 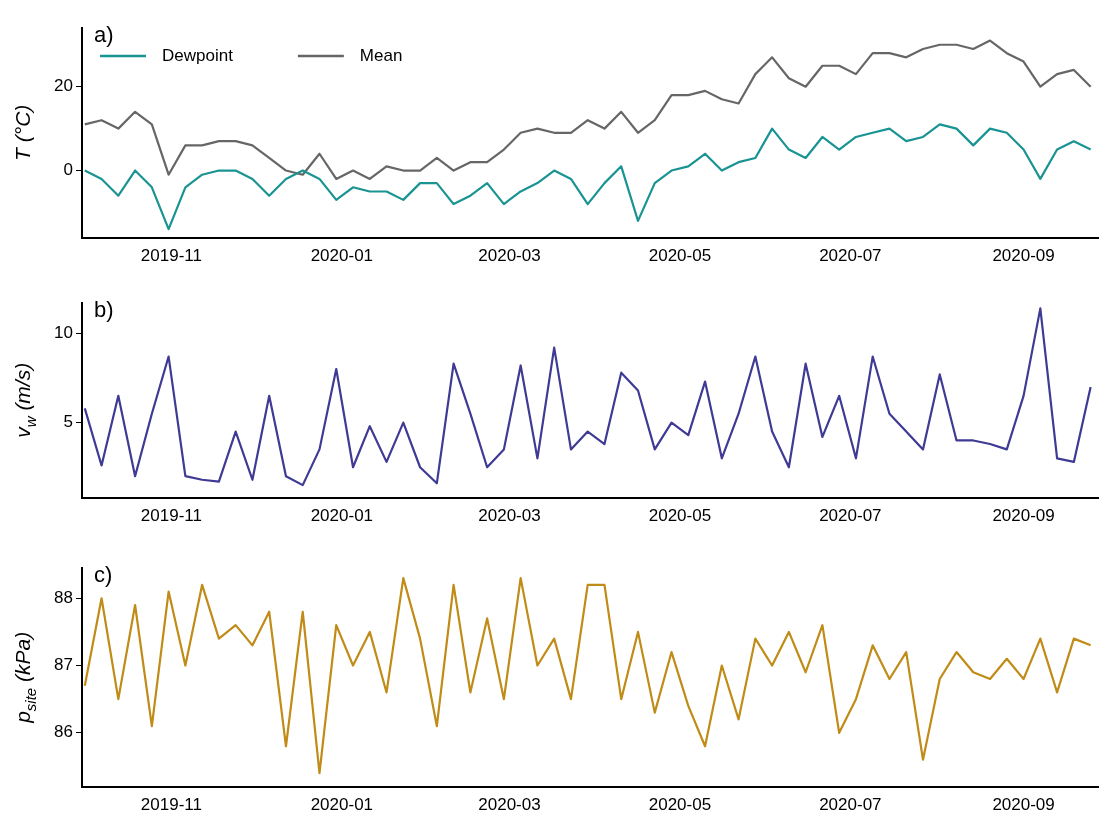 What do you see at coordinates (68, 422) in the screenshot?
I see `y-tick-label: 5` at bounding box center [68, 422].